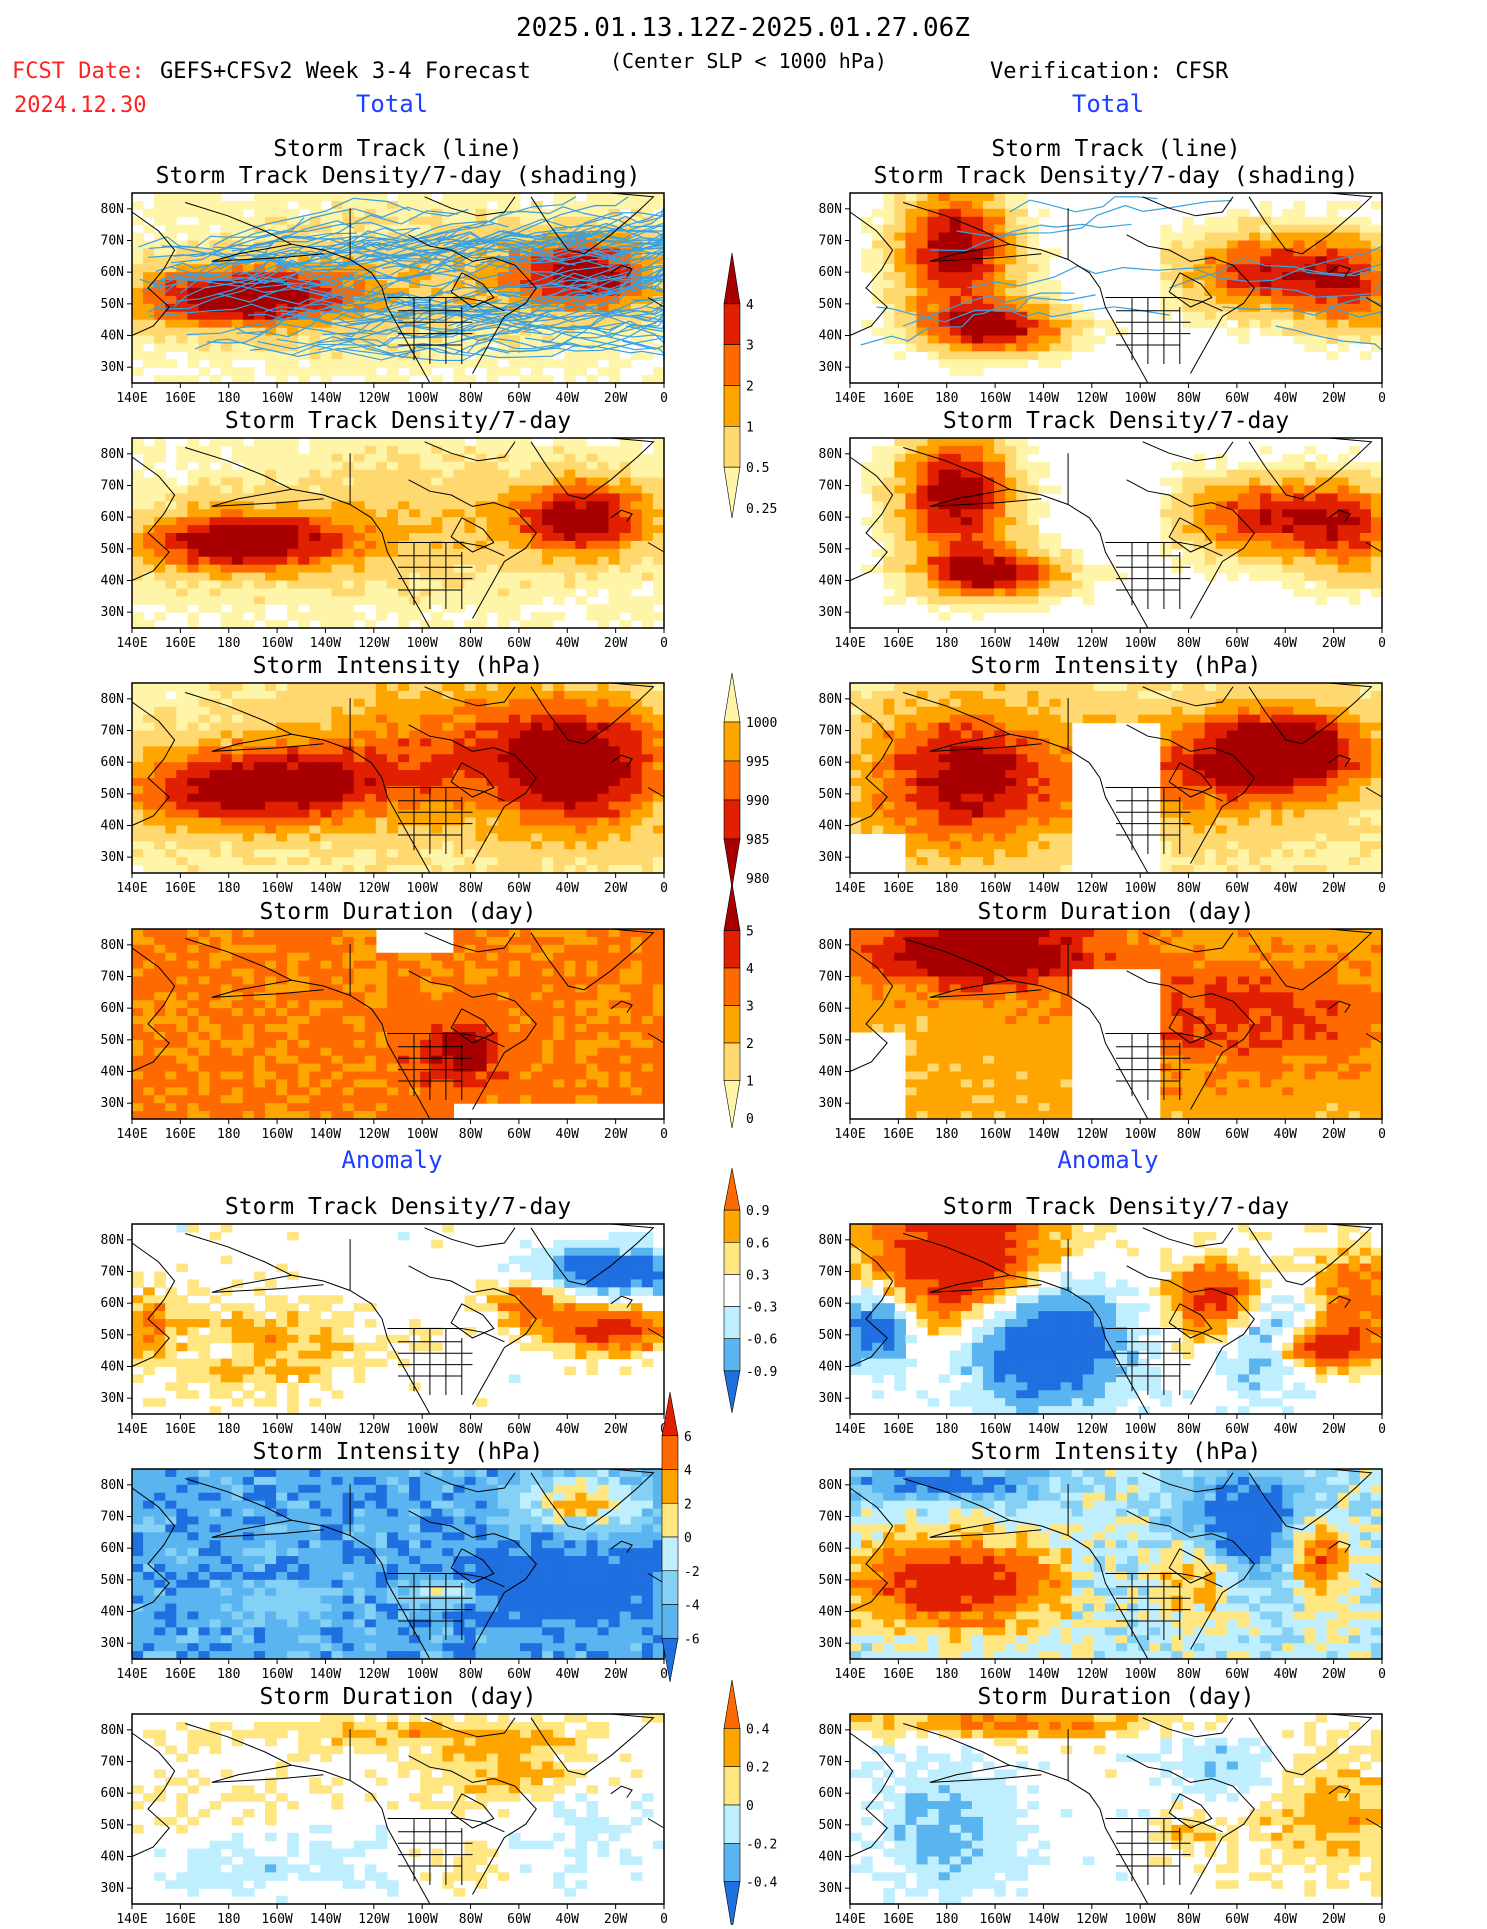  What do you see at coordinates (946, 398) in the screenshot?
I see `x-tick-label: 180` at bounding box center [946, 398].